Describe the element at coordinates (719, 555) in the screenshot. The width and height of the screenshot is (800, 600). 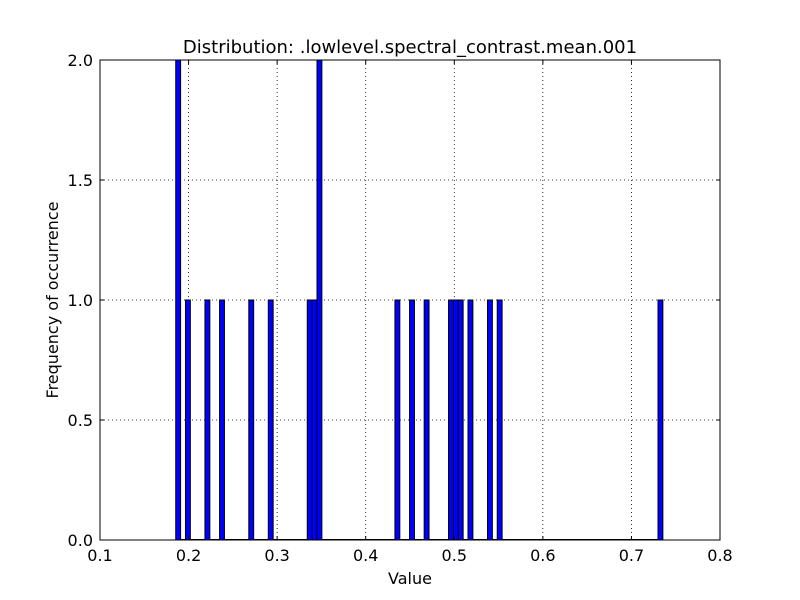
I see `x-tick-label: 0.8` at that location.